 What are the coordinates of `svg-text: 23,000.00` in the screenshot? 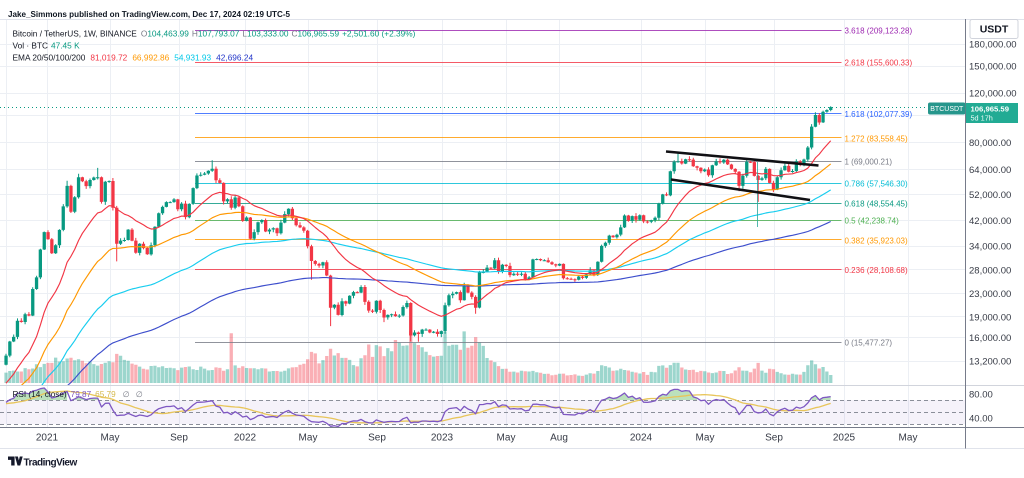 It's located at (990, 294).